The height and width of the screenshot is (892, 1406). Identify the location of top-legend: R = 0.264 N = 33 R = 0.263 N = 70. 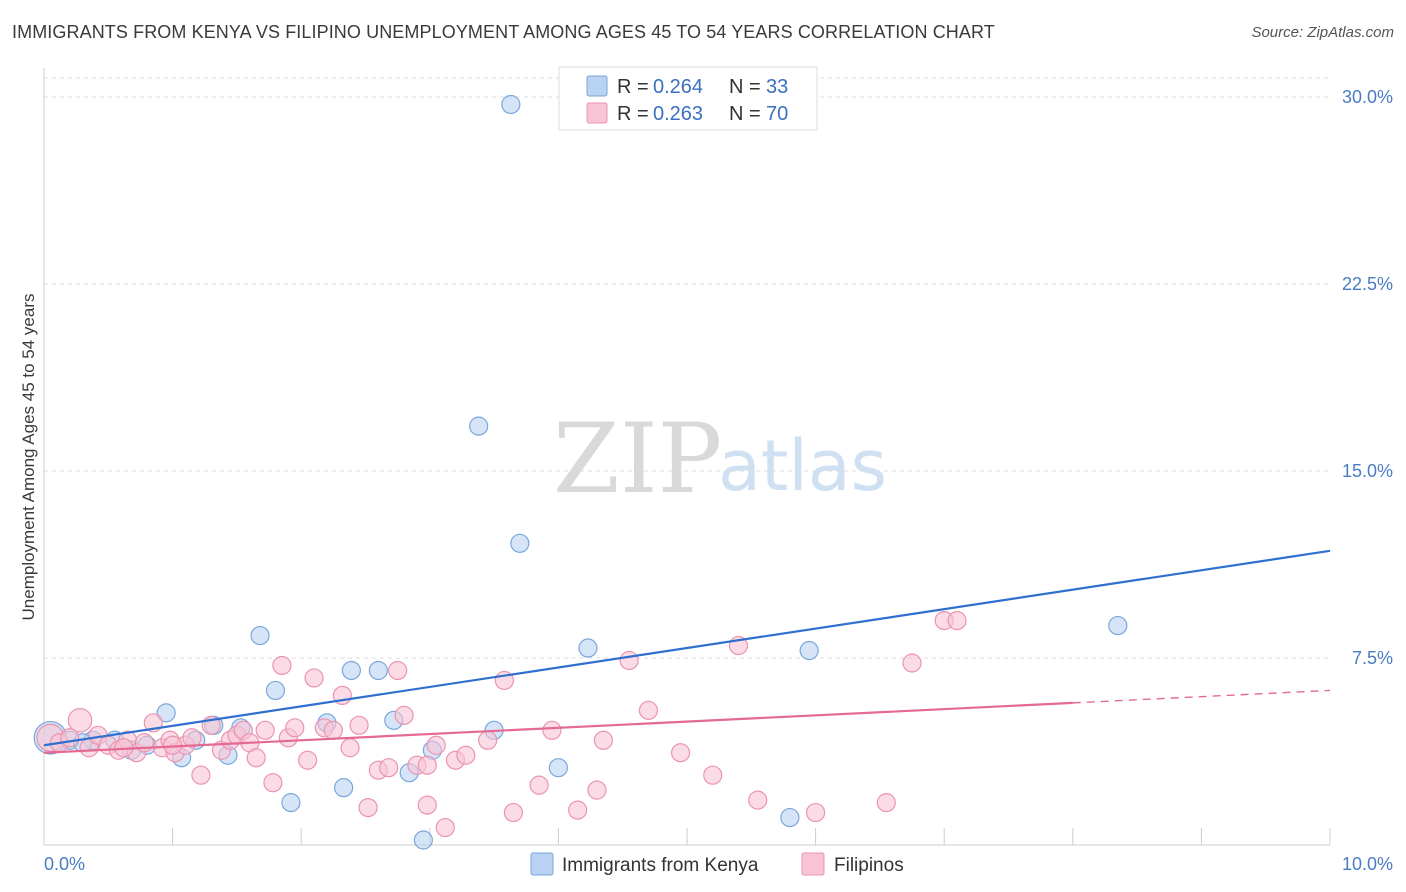
(688, 98).